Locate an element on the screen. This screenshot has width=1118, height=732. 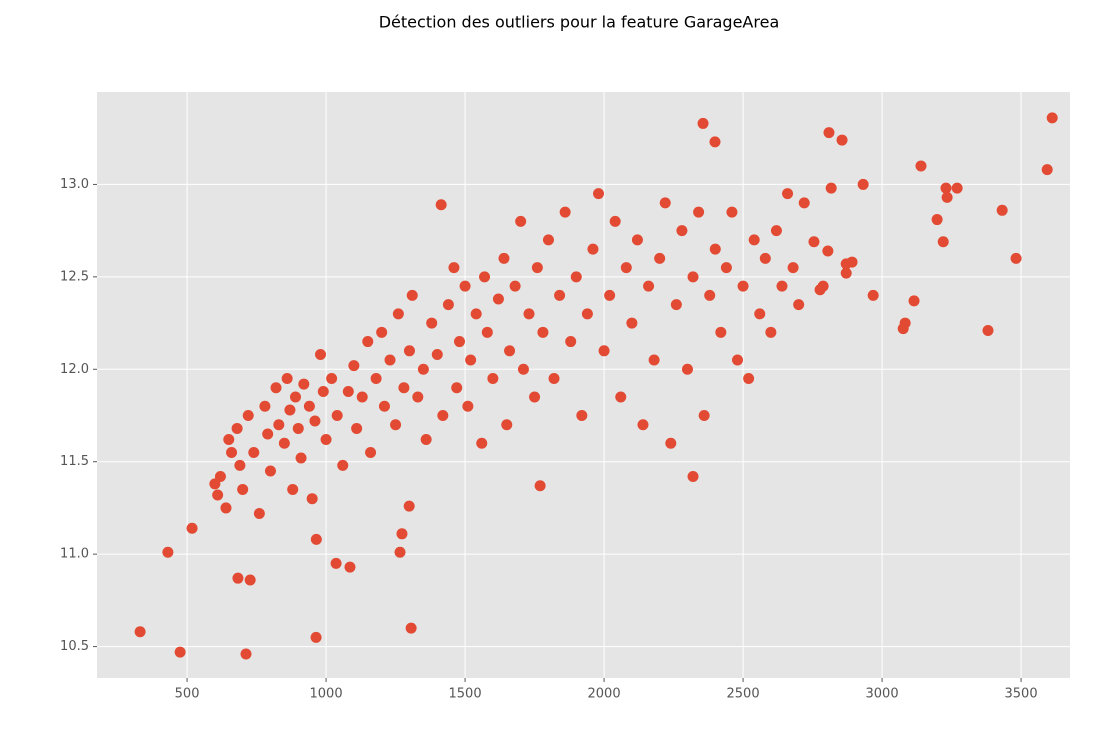
y-tick-label: 12.5 is located at coordinates (74, 276).